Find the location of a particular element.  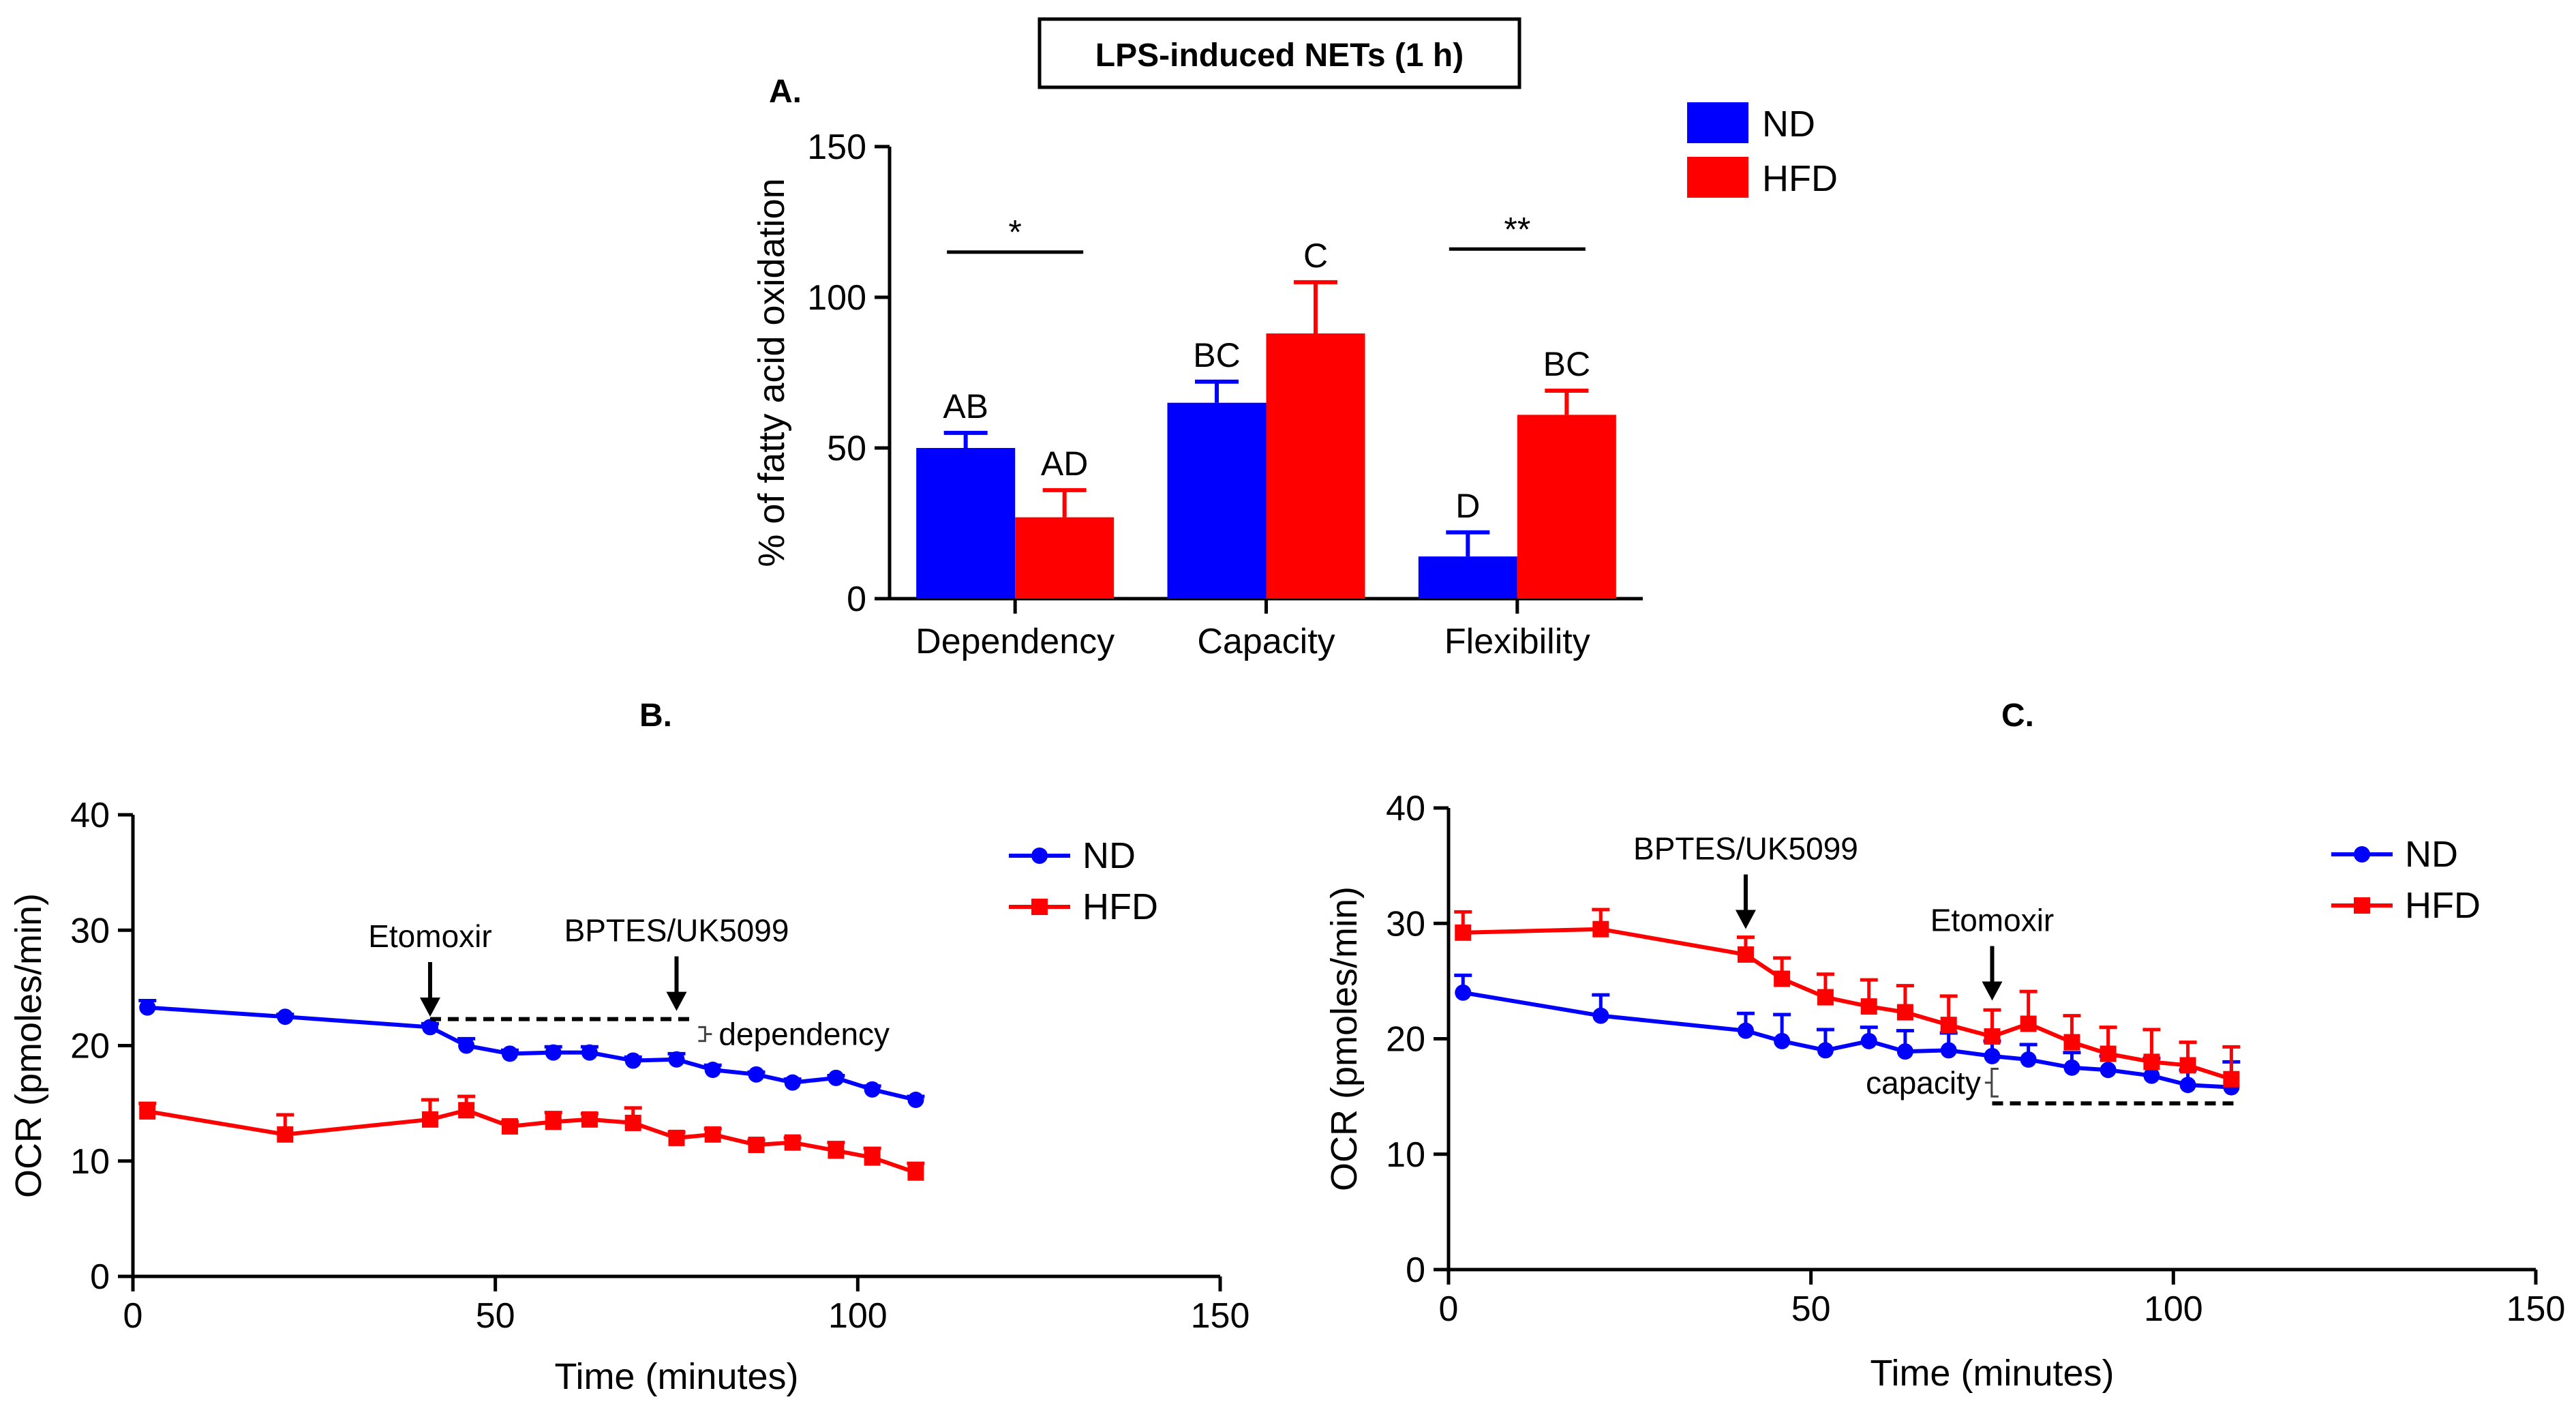

panel-label: C. is located at coordinates (2018, 716).